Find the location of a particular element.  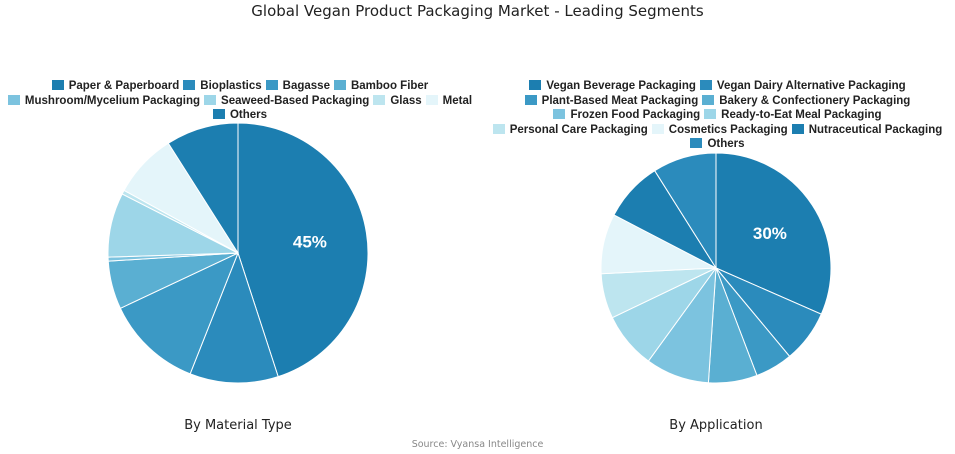

legend-item: Glass is located at coordinates (397, 101).